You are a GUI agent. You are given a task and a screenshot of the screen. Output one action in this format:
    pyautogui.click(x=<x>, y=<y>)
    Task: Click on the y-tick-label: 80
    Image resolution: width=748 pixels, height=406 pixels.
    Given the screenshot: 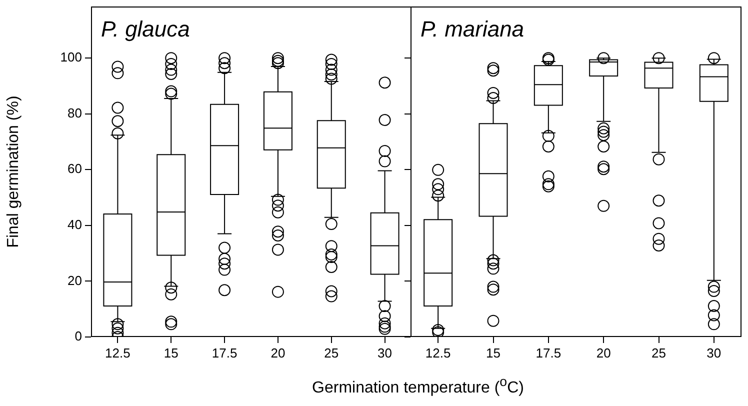 What is the action you would take?
    pyautogui.click(x=75, y=112)
    